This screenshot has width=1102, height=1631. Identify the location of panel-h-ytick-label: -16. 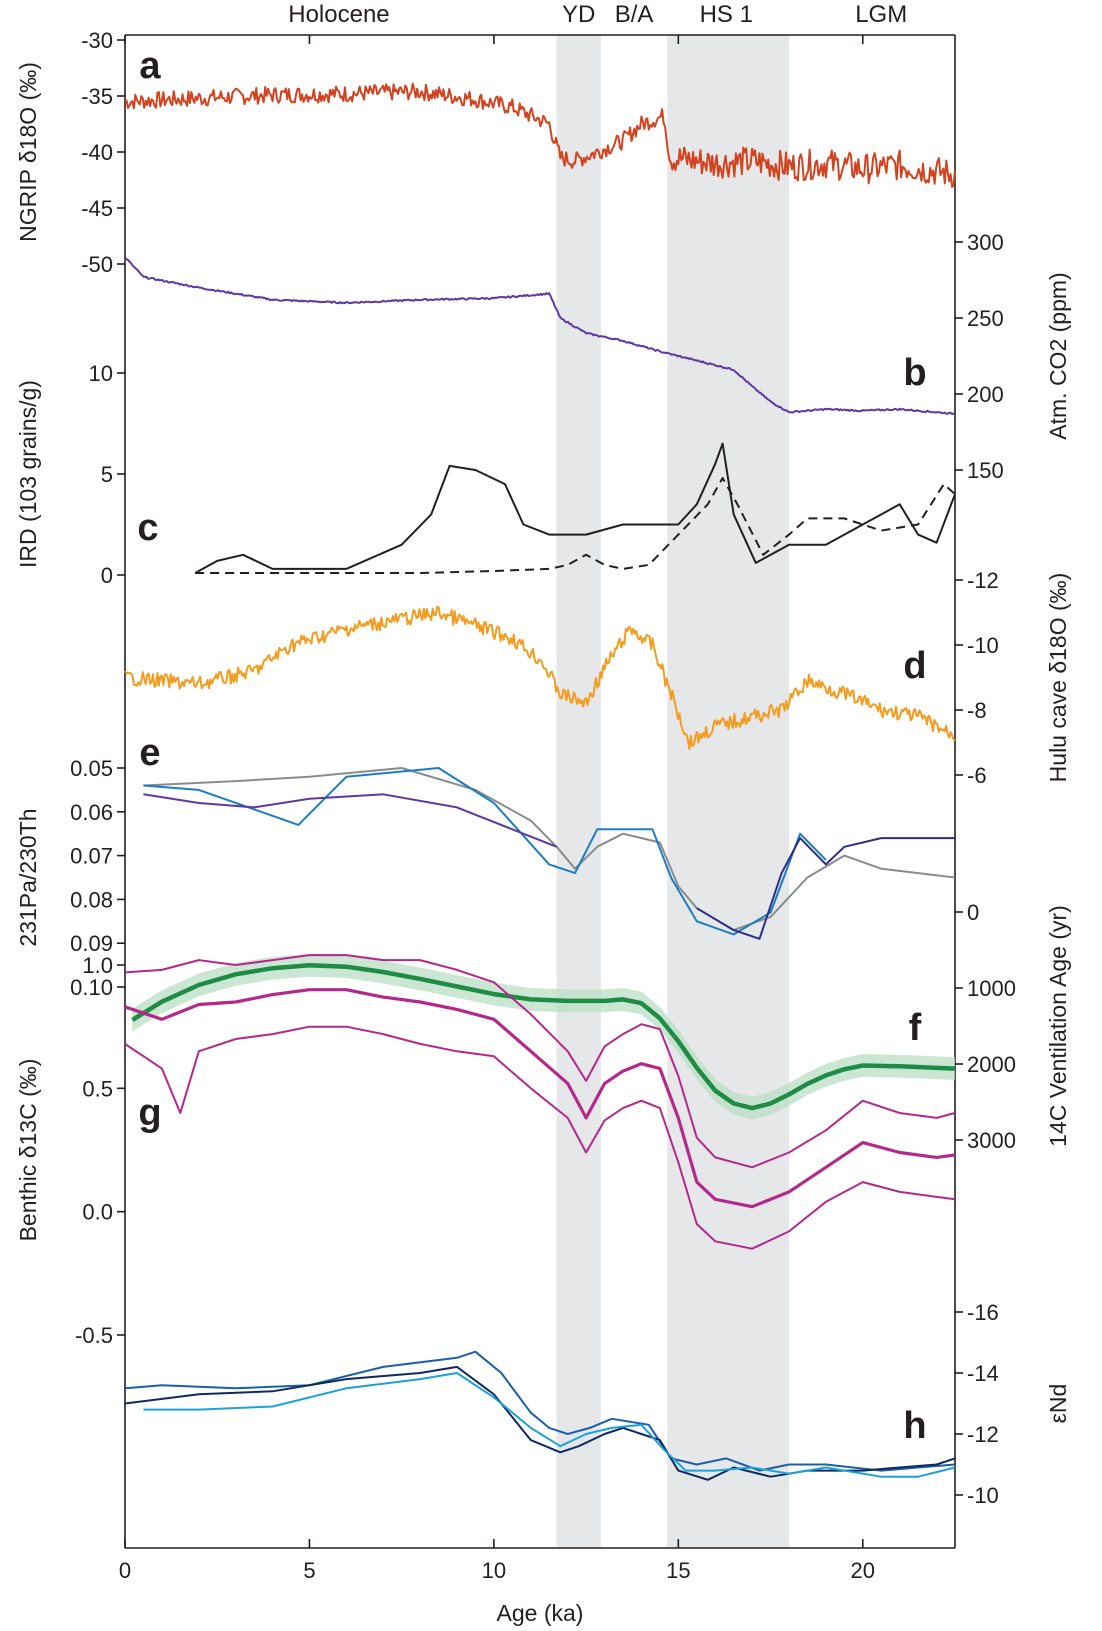
(983, 1312).